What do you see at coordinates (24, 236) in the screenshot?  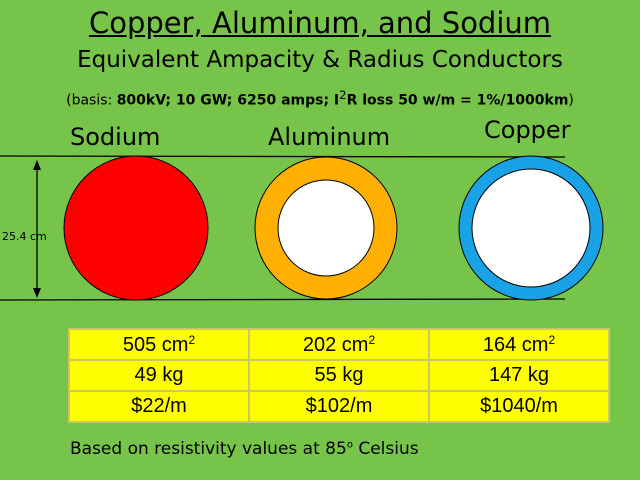 I see `diameter-label: 25.4 cm` at bounding box center [24, 236].